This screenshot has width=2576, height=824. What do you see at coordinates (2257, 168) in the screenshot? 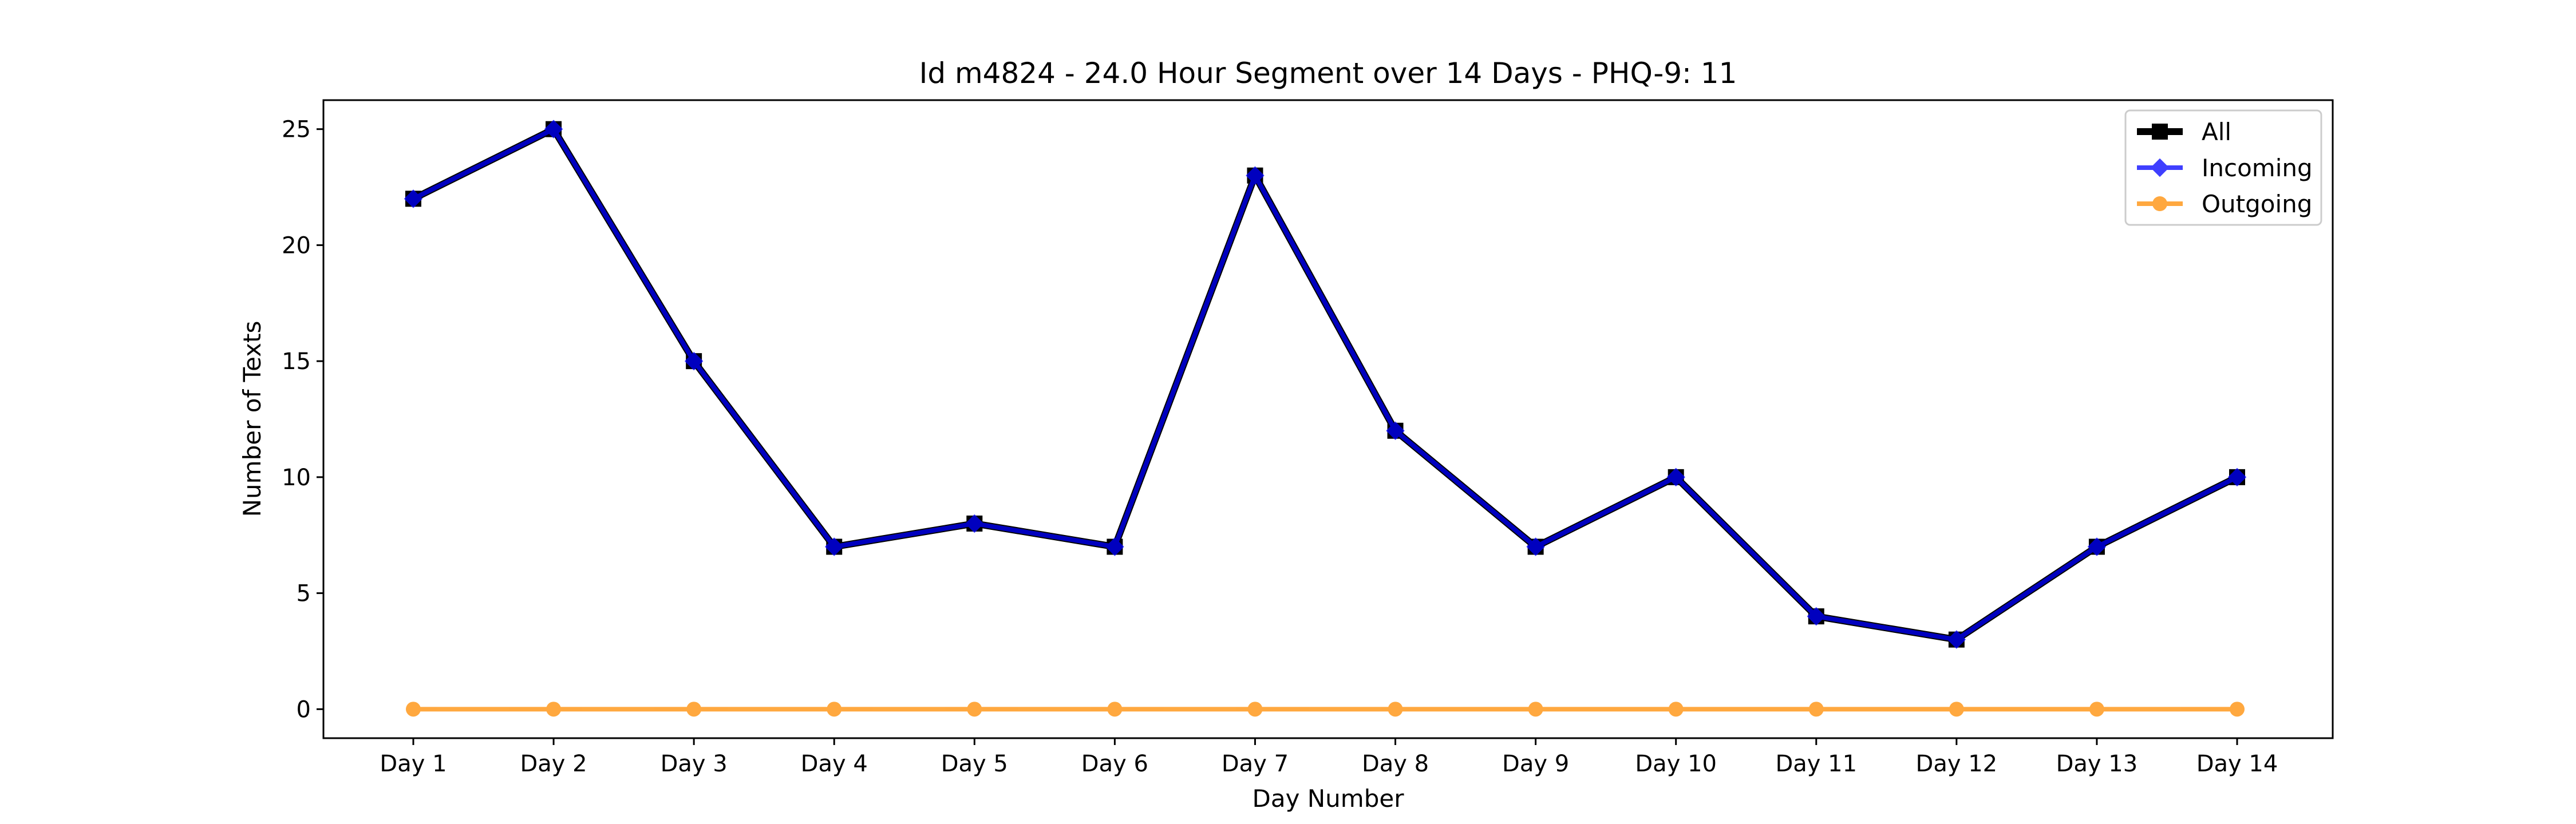
I see `legend-label: Incoming` at bounding box center [2257, 168].